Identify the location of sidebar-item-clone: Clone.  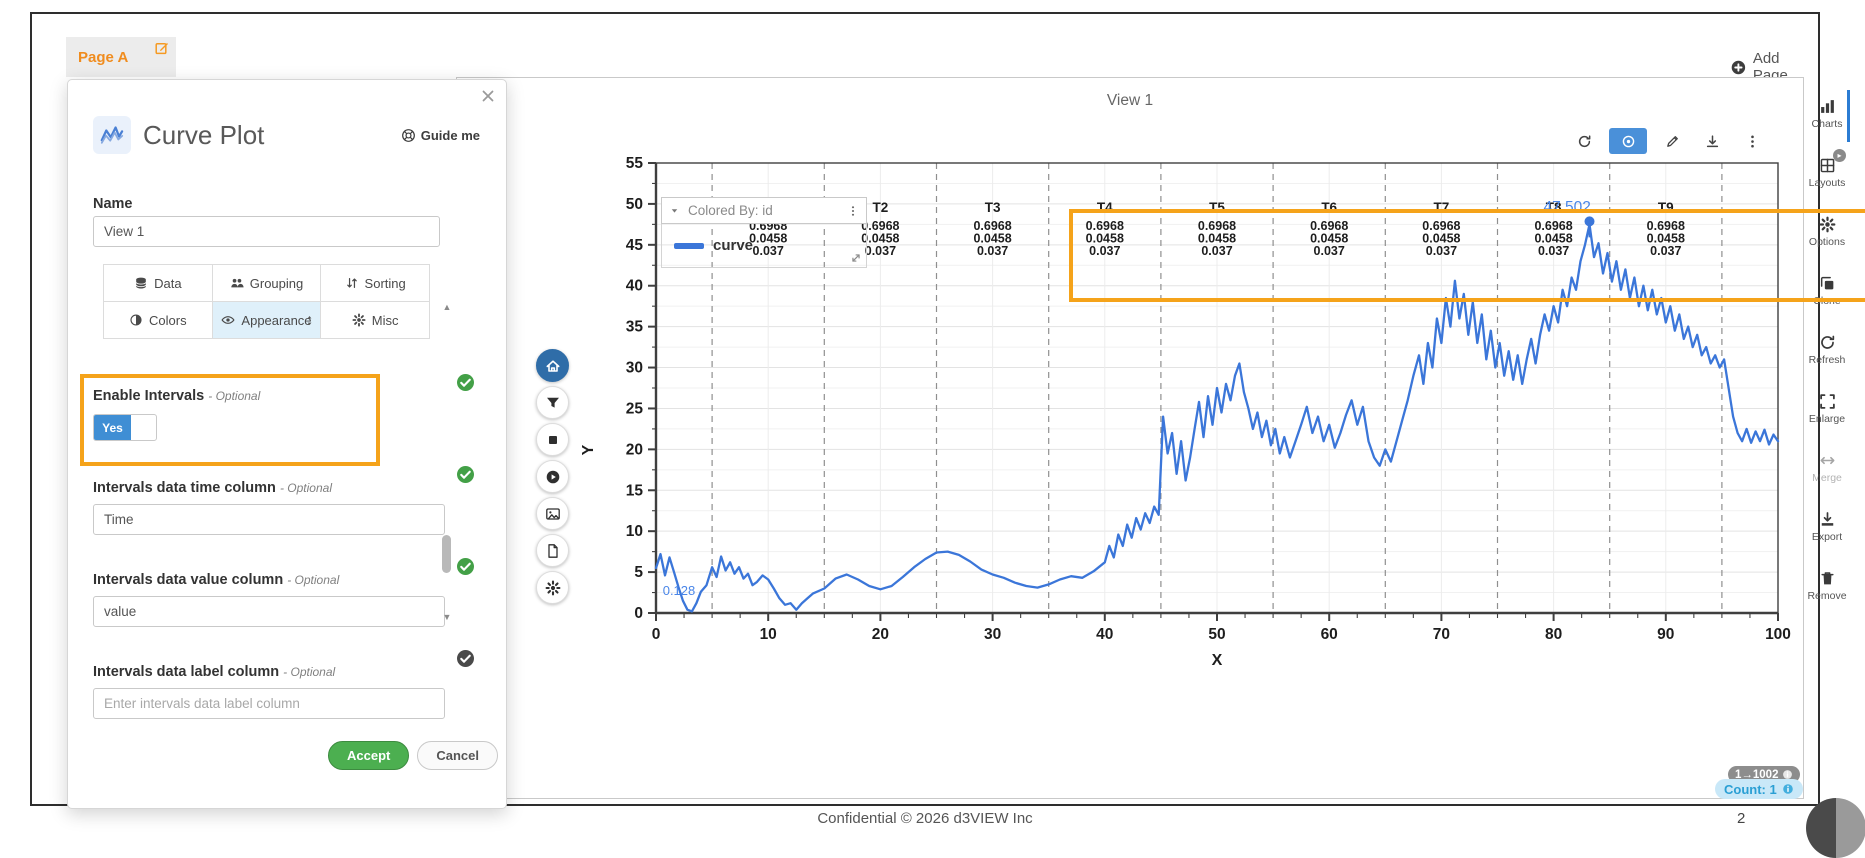
(1827, 291).